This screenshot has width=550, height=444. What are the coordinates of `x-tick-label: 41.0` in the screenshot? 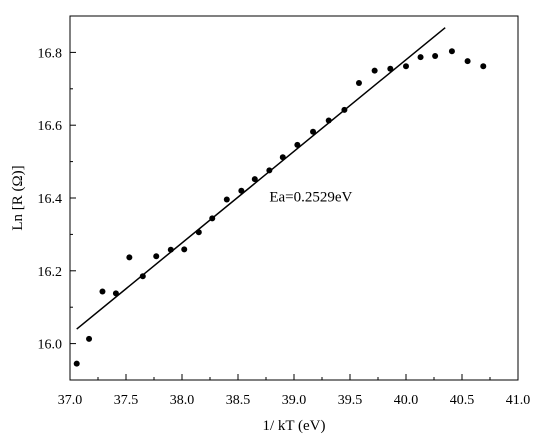 It's located at (518, 400).